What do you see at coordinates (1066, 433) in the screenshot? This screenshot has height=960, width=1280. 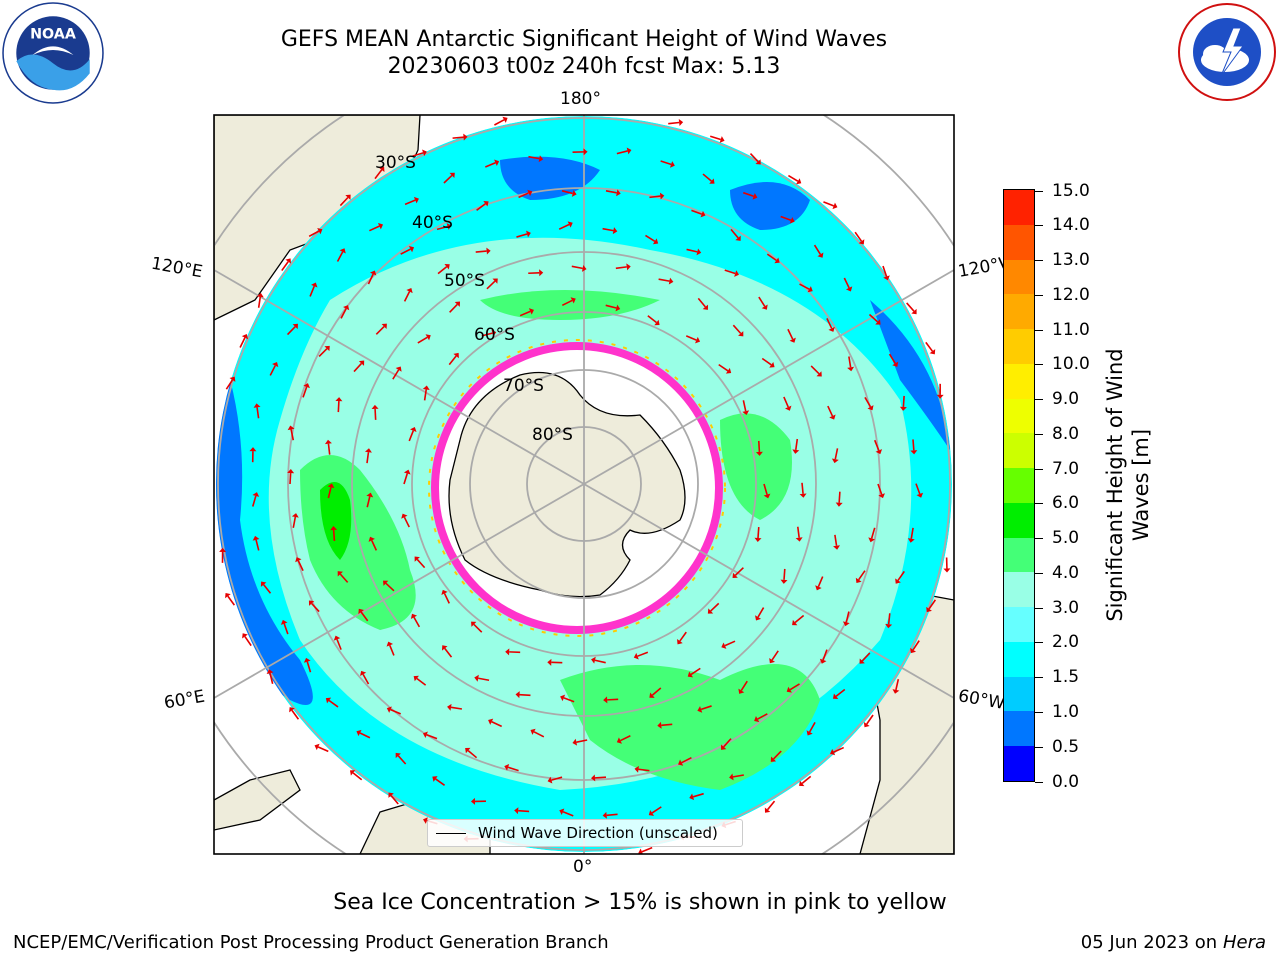 I see `colorbar-tick-label: 8.0` at bounding box center [1066, 433].